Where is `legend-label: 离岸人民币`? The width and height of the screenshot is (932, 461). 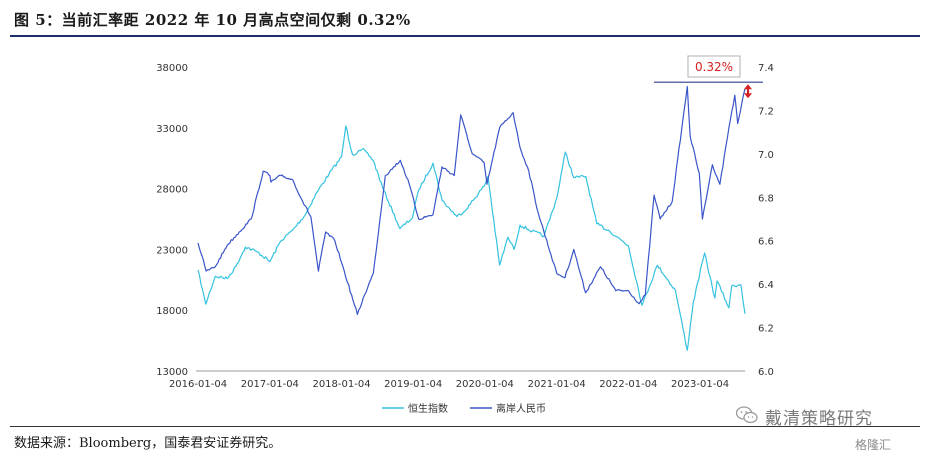 legend-label: 离岸人民币 is located at coordinates (521, 408).